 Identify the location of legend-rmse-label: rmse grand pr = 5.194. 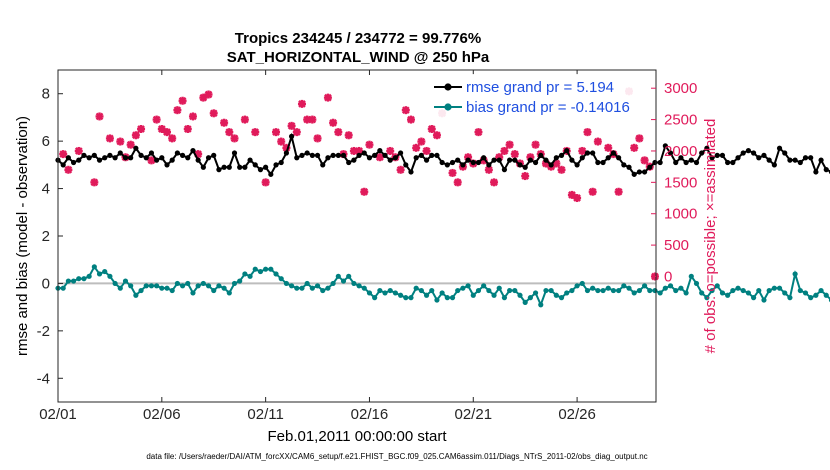
(540, 87).